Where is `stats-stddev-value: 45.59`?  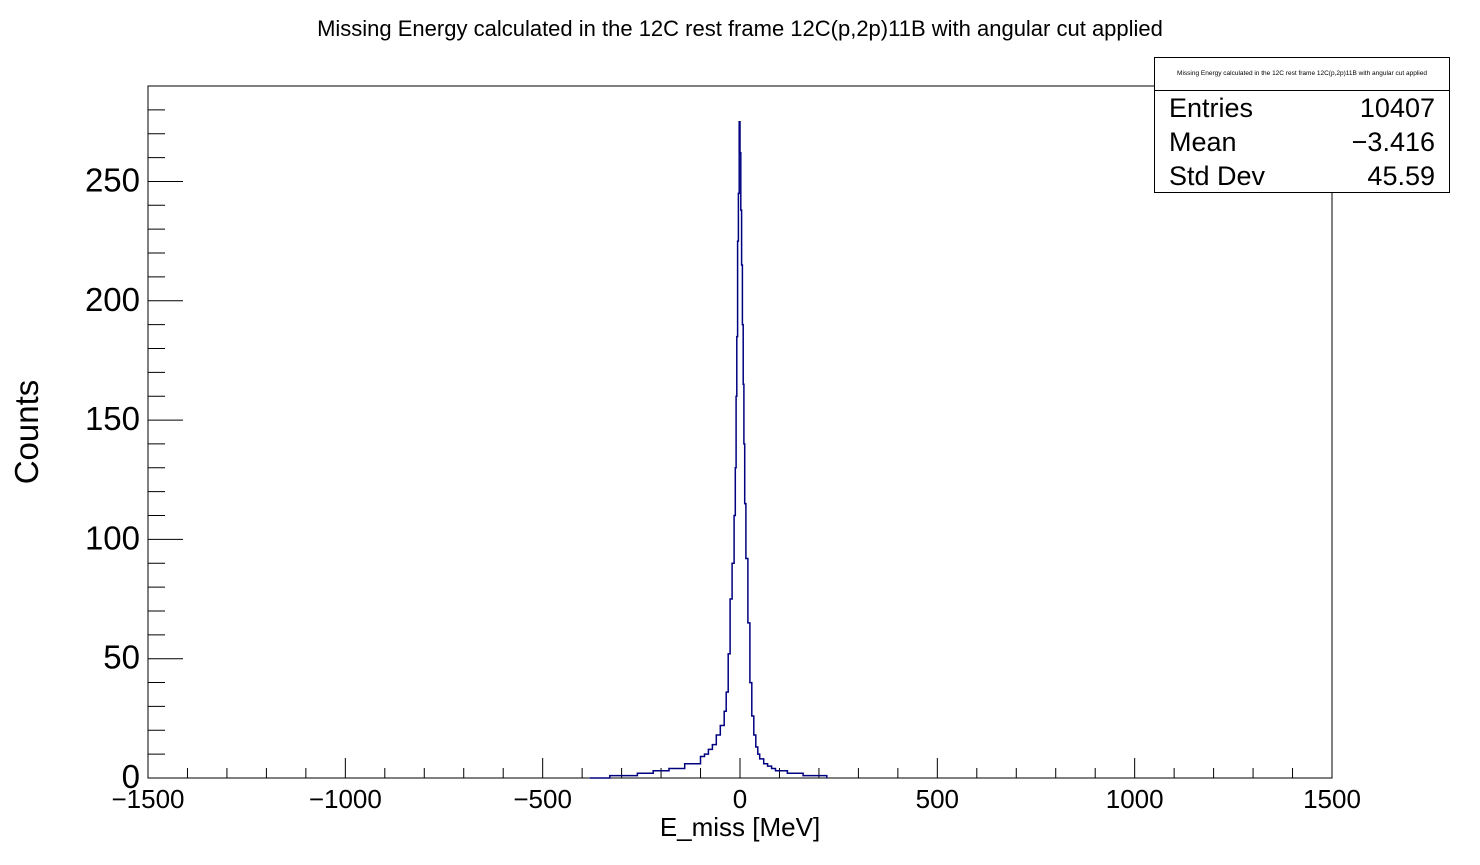 stats-stddev-value: 45.59 is located at coordinates (1401, 176).